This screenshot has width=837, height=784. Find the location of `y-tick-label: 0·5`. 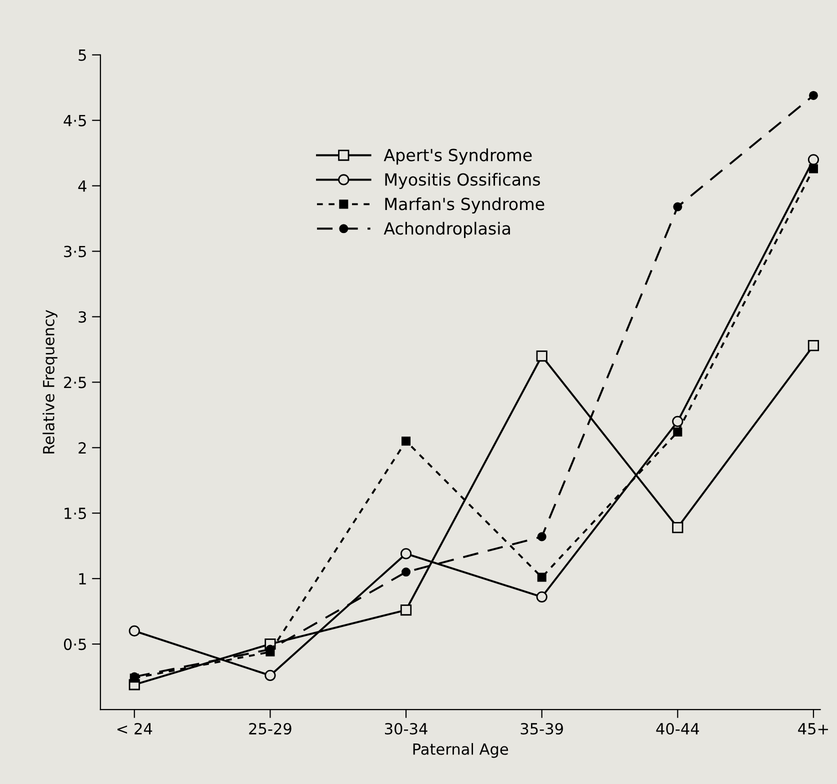

y-tick-label: 0·5 is located at coordinates (75, 644).